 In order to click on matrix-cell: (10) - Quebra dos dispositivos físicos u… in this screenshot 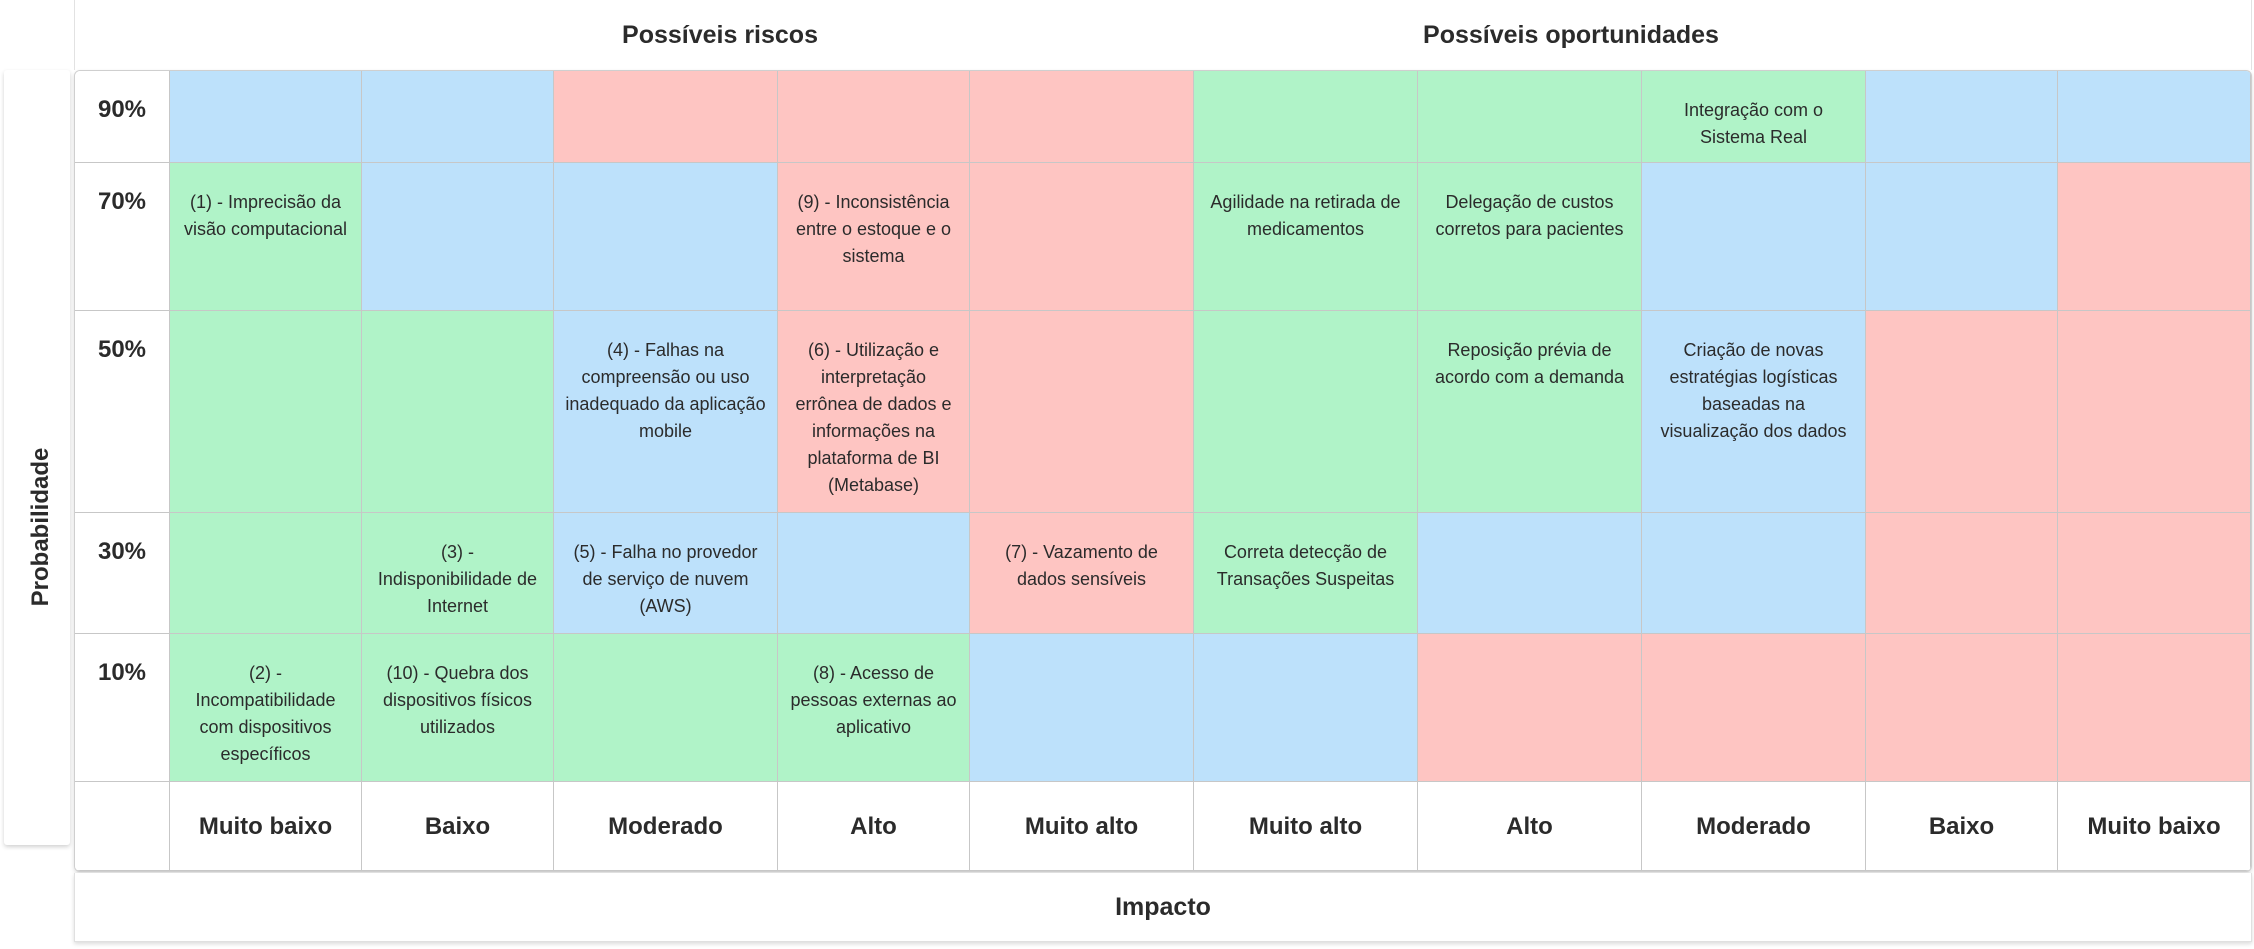, I will do `click(458, 708)`.